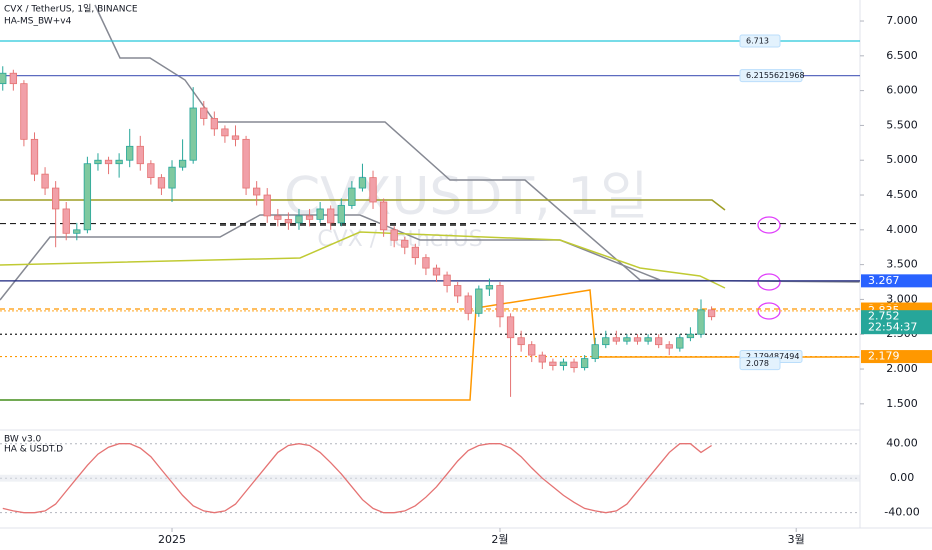  Describe the element at coordinates (901, 512) in the screenshot. I see `osc-tick-label: -40.00` at that location.